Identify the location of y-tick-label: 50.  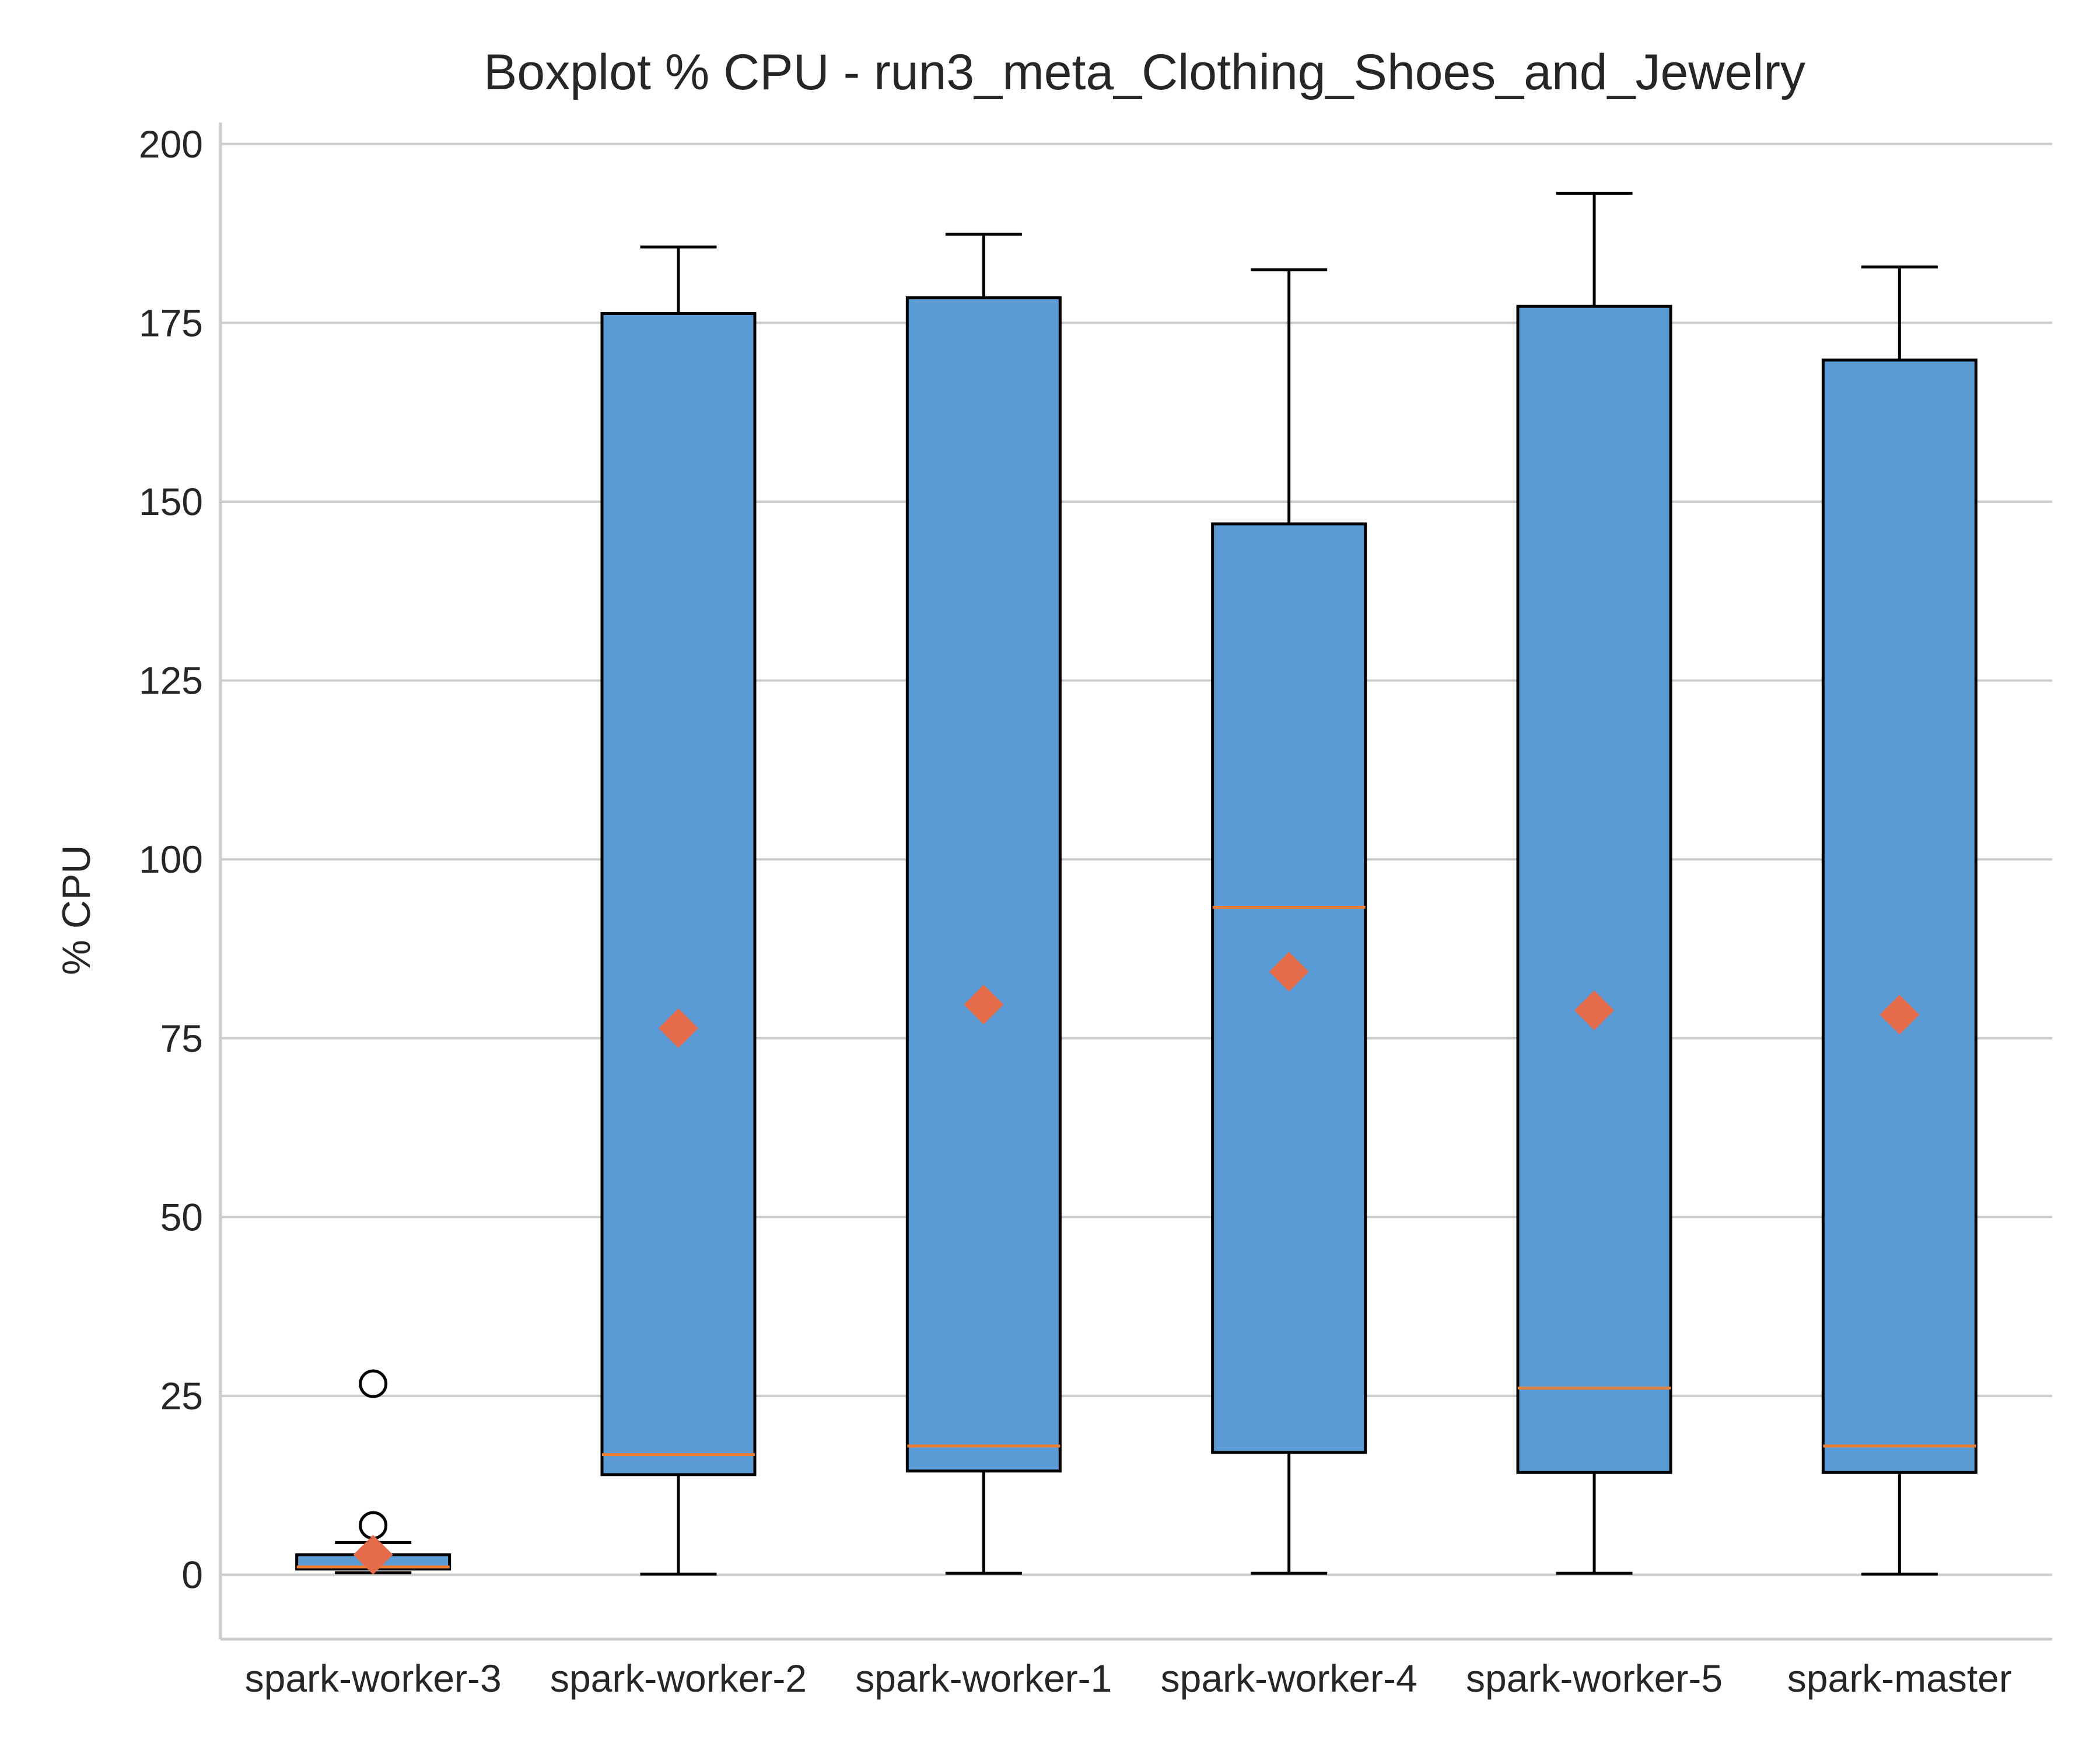
(181, 1216).